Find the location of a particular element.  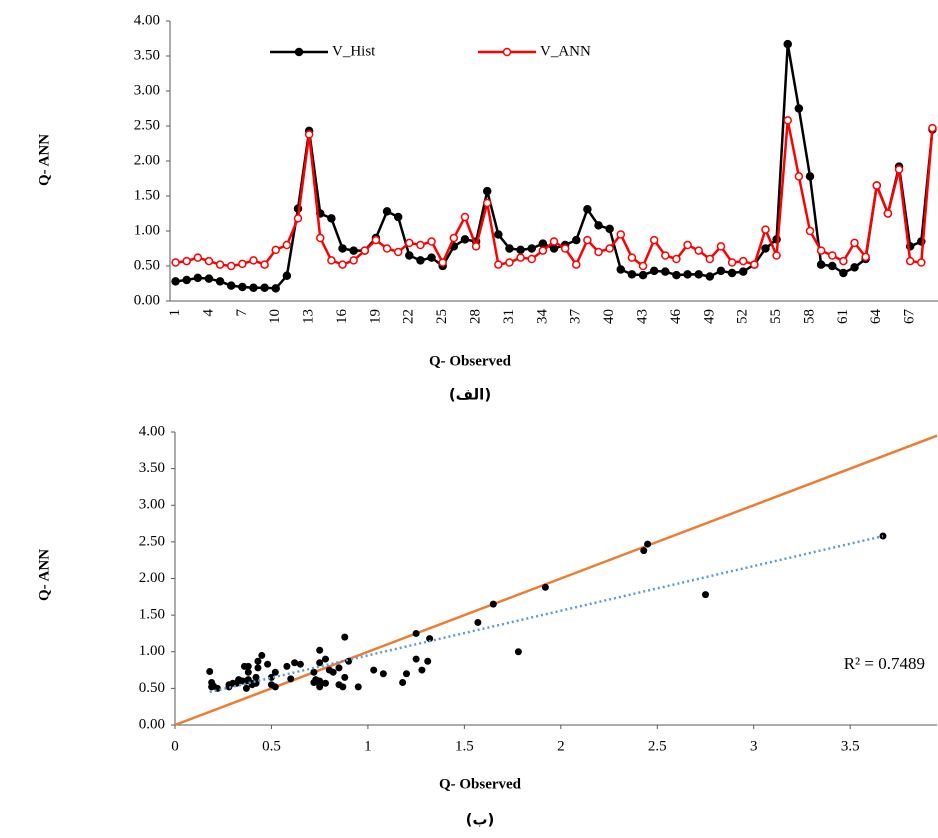

y-tick-label: 1.50 is located at coordinates (152, 615).